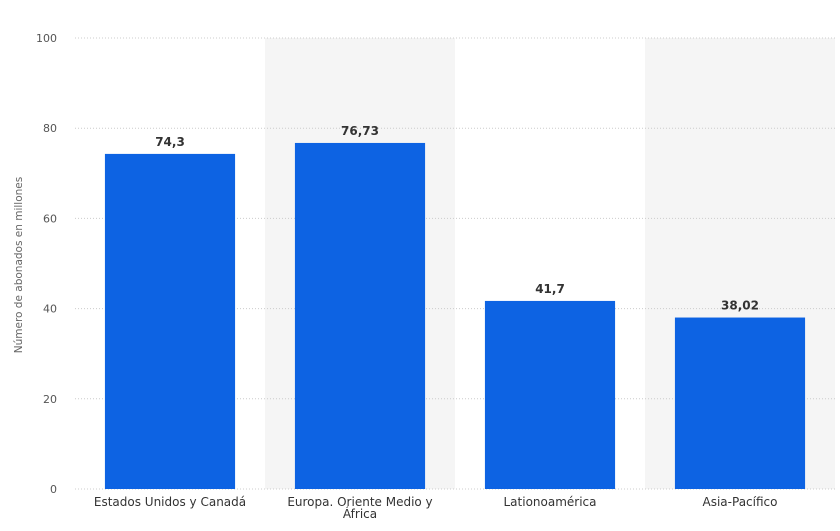 The width and height of the screenshot is (840, 531). Describe the element at coordinates (46, 38) in the screenshot. I see `y-tick-label: 100` at that location.